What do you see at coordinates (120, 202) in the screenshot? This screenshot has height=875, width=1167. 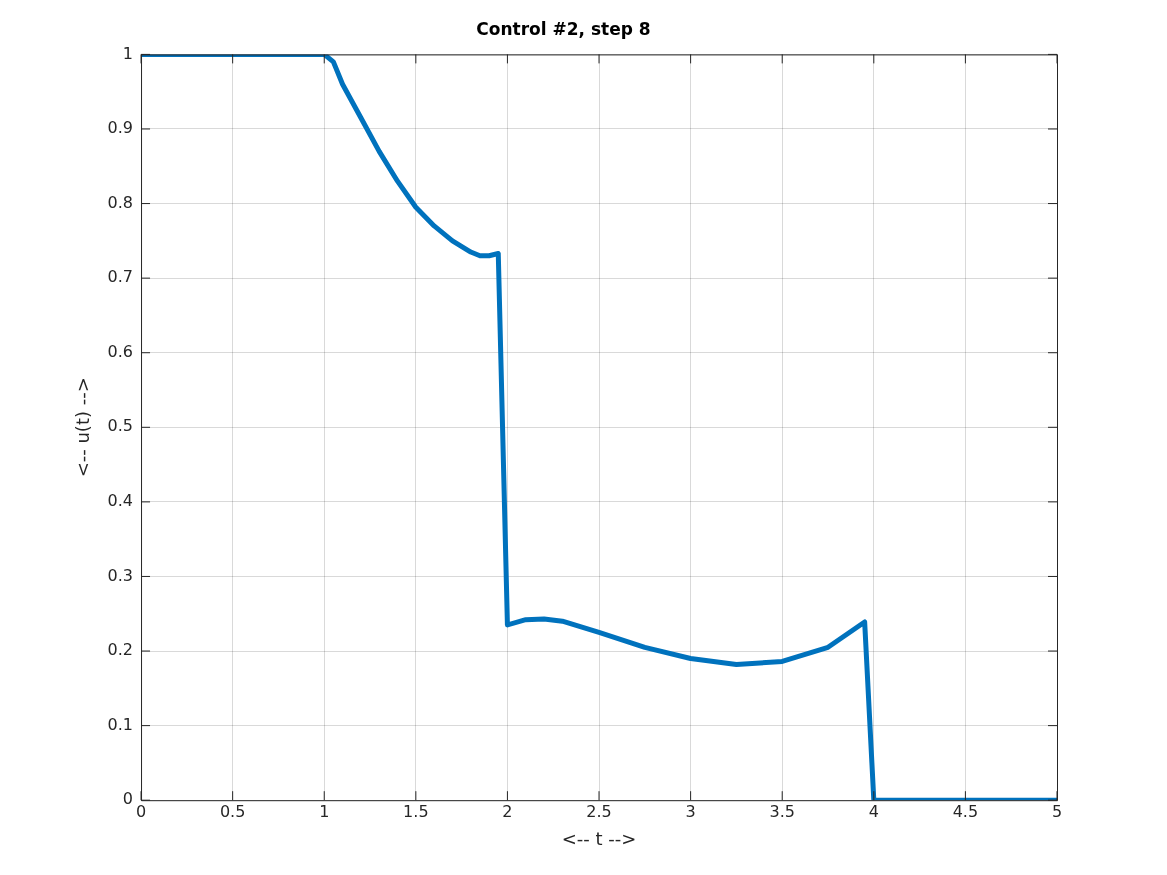 I see `y-tick-label: 0.8` at bounding box center [120, 202].